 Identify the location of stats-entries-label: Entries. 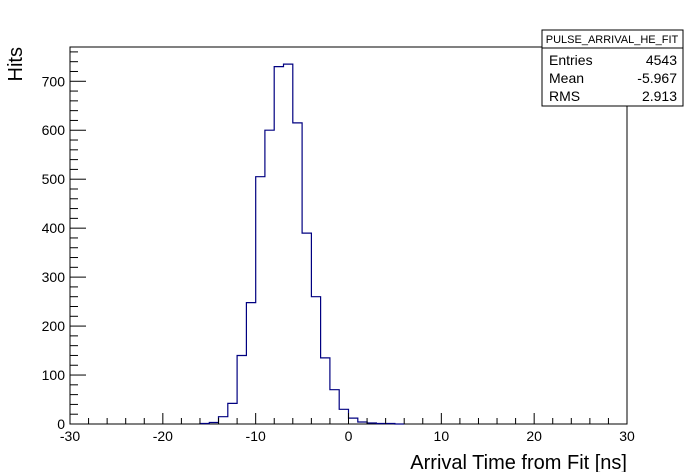
(571, 60).